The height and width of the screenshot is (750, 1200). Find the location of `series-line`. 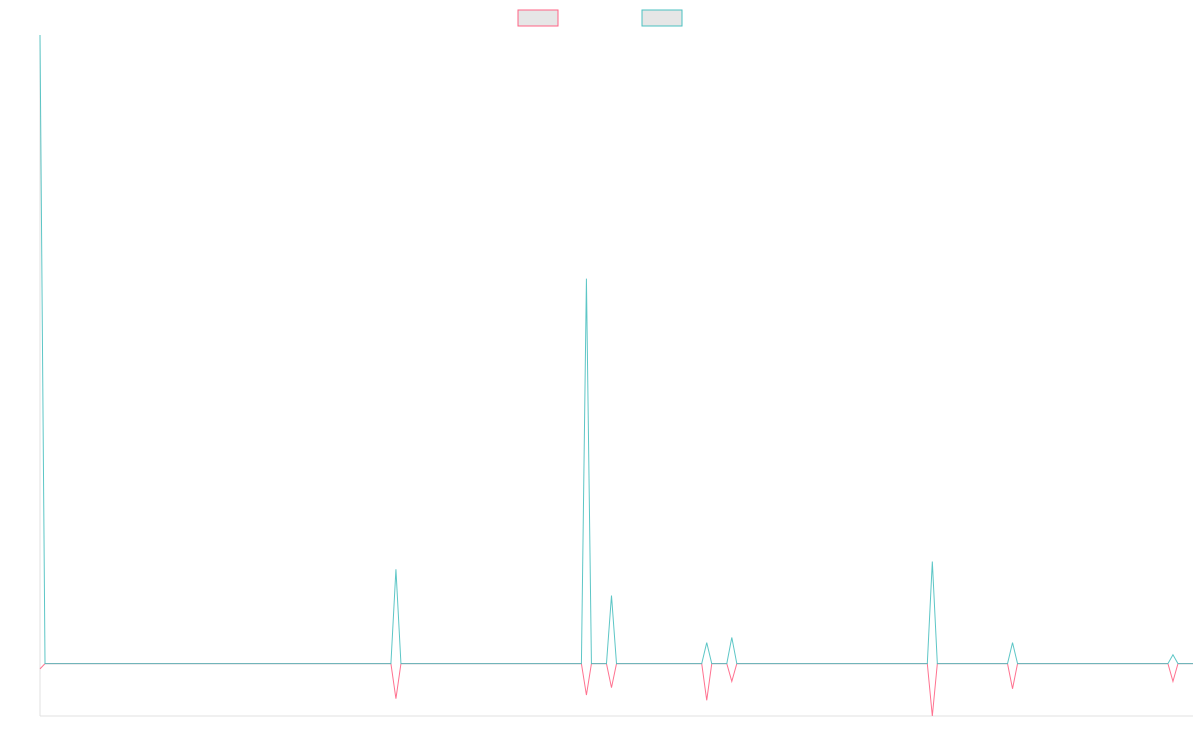

series-line is located at coordinates (616, 690).